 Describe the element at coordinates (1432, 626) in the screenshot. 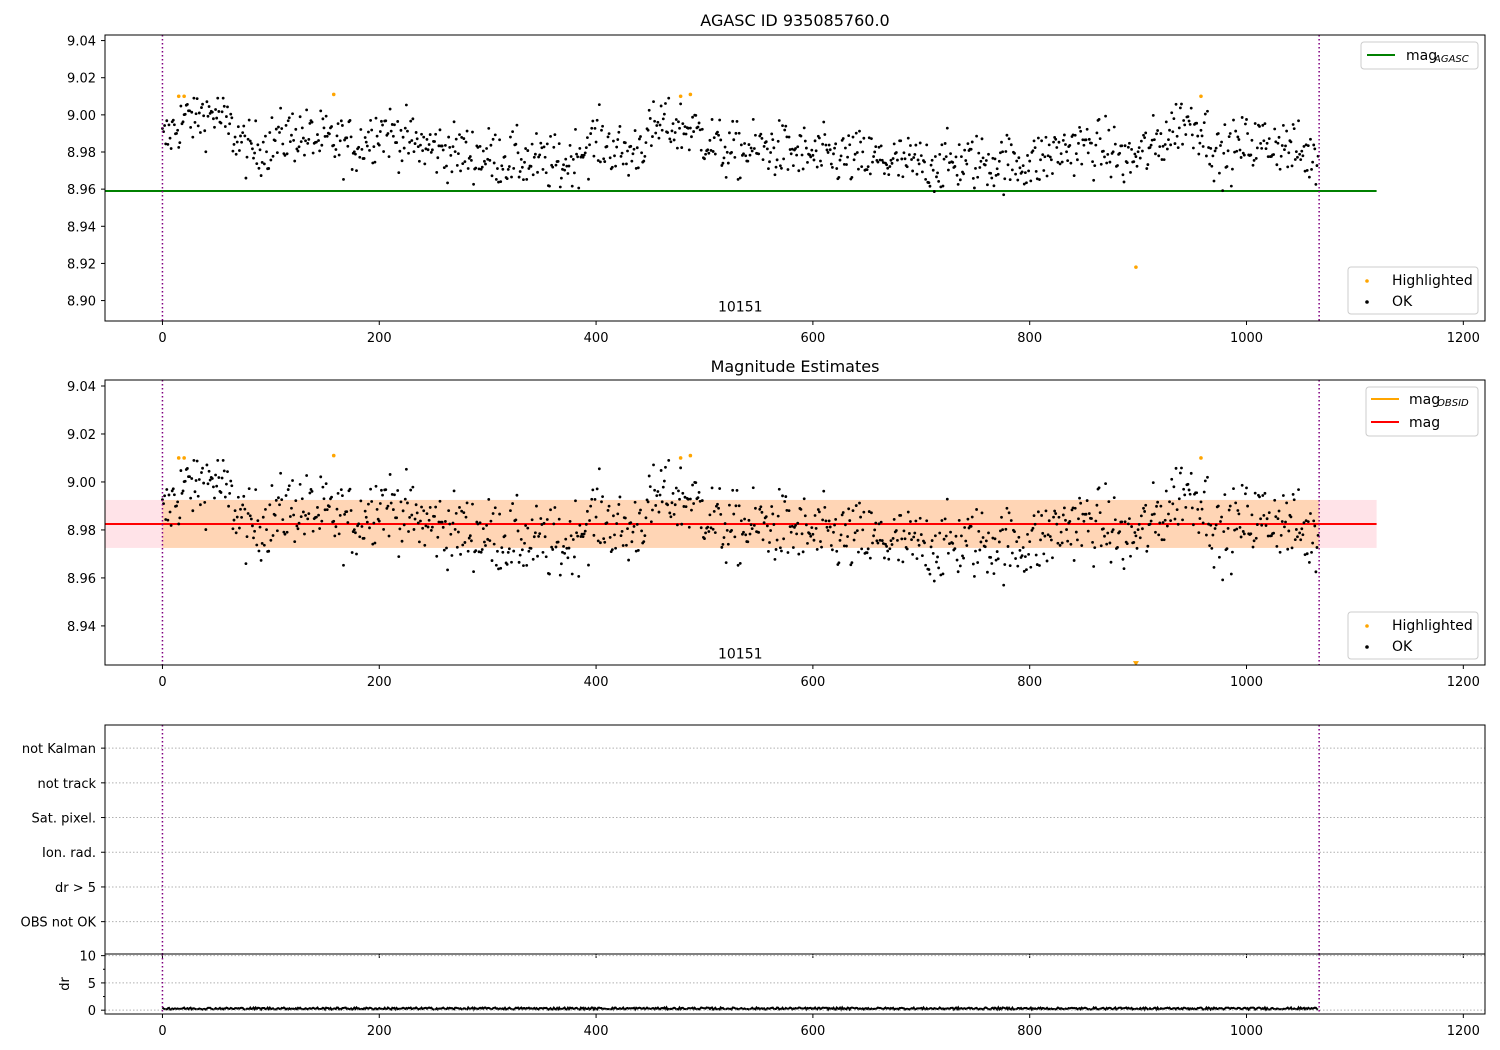

I see `legend-label-highlighted: Highlighted` at that location.